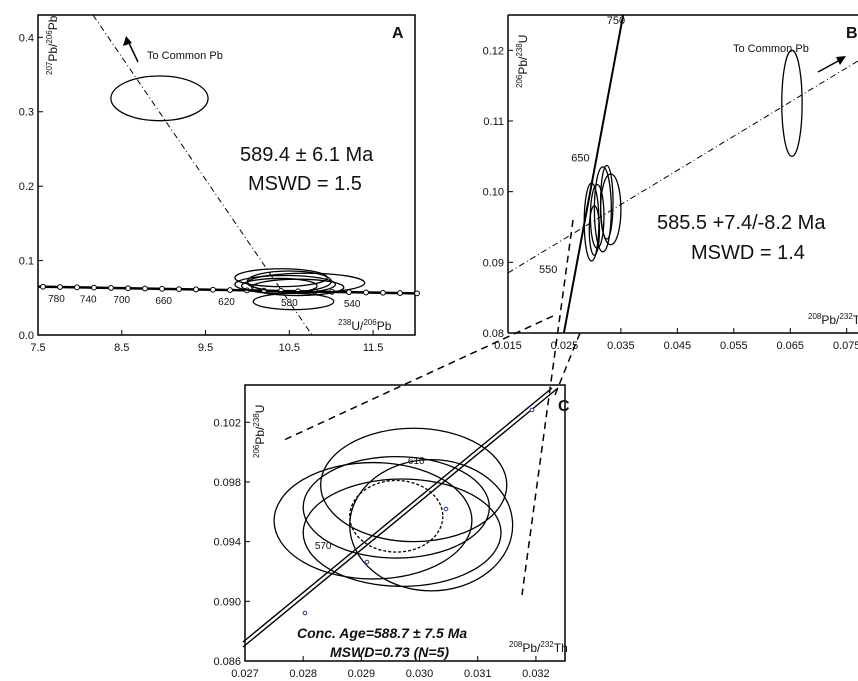 This screenshot has width=858, height=681. I want to click on panel-b-x-ticks: 0.015 0.025 0.035 0.045 0.055 0.065 0.075, so click(676, 340).